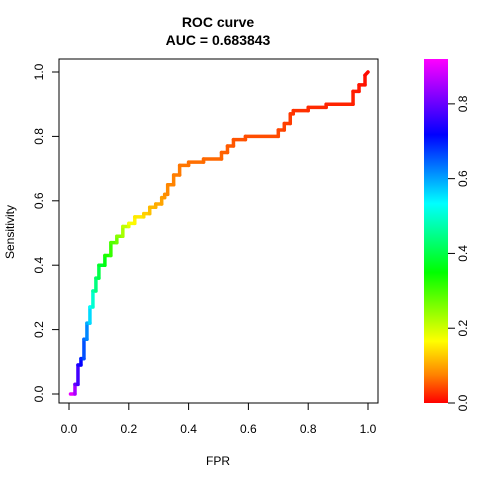  I want to click on colorbar, so click(436, 231).